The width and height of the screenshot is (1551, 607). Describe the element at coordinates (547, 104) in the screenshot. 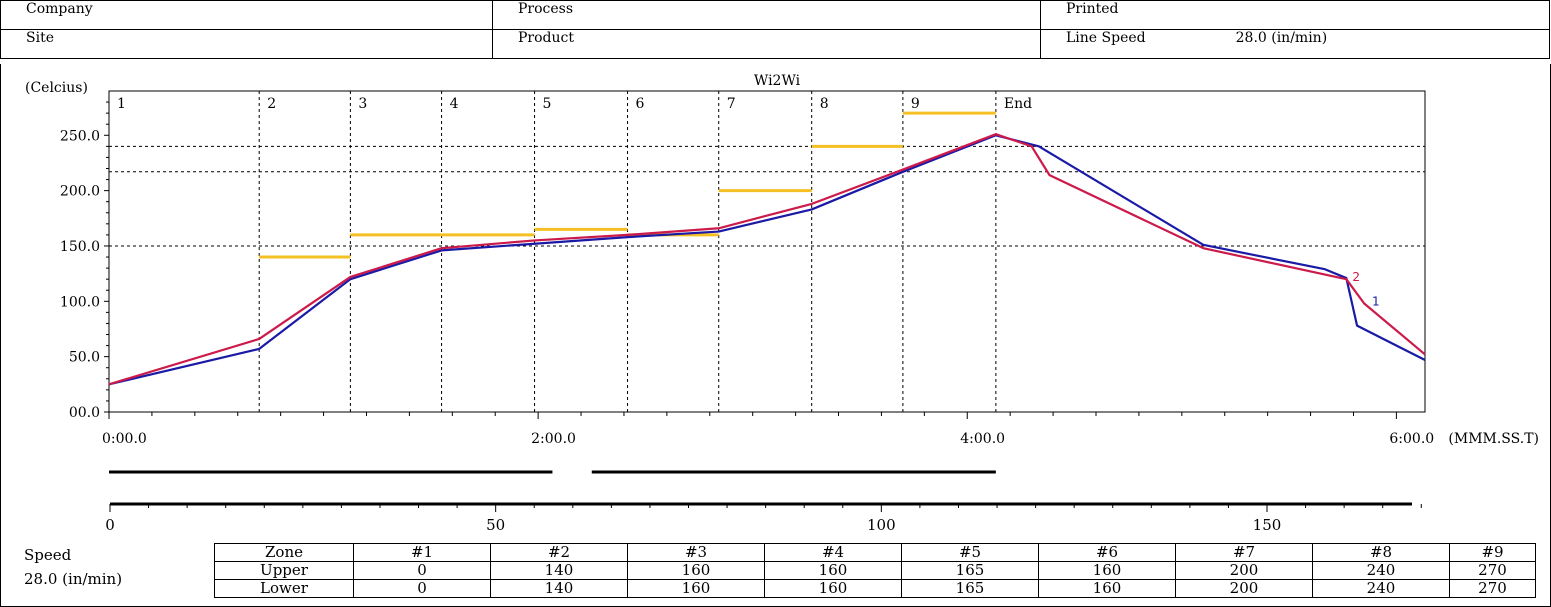

I see `zone-label: 5` at that location.